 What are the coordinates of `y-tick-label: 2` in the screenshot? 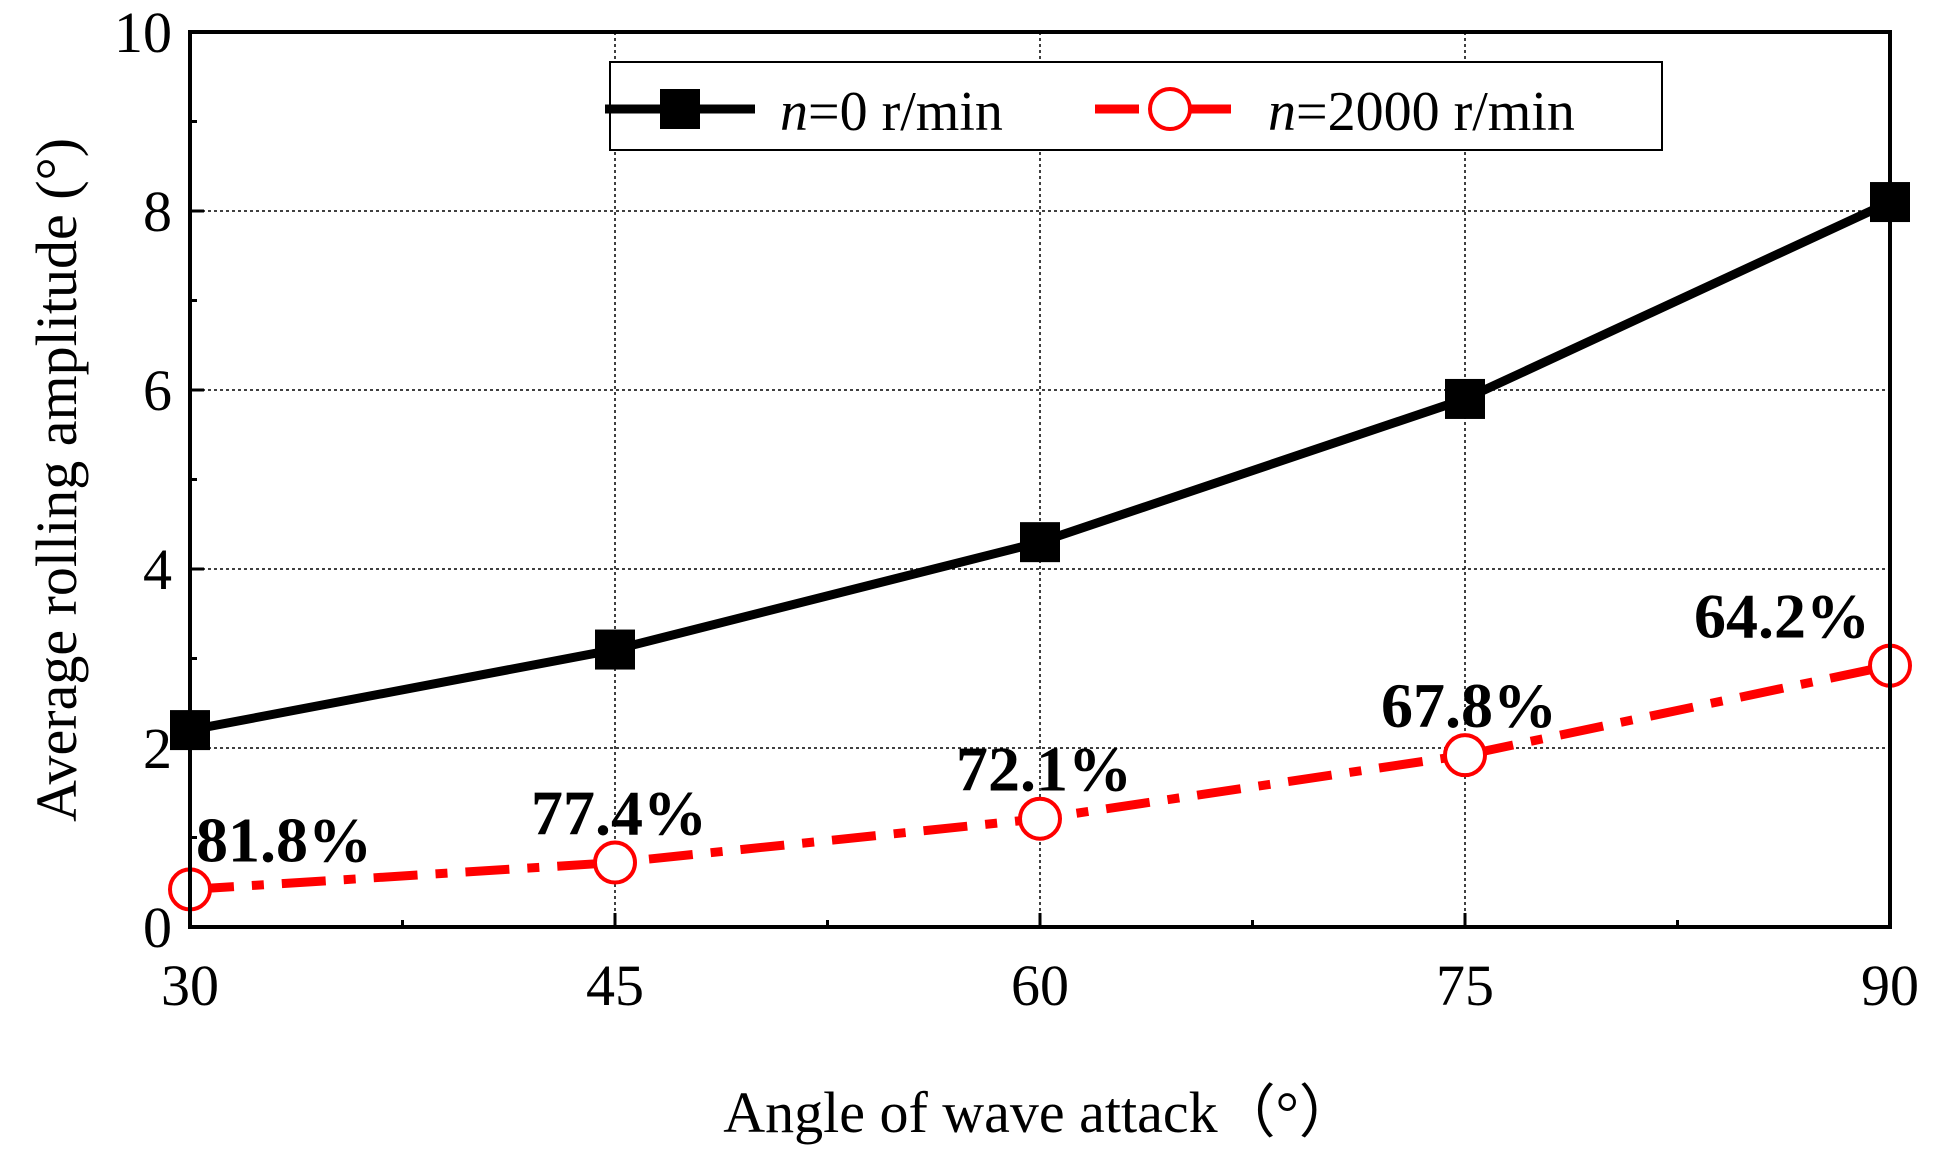 It's located at (157, 748).